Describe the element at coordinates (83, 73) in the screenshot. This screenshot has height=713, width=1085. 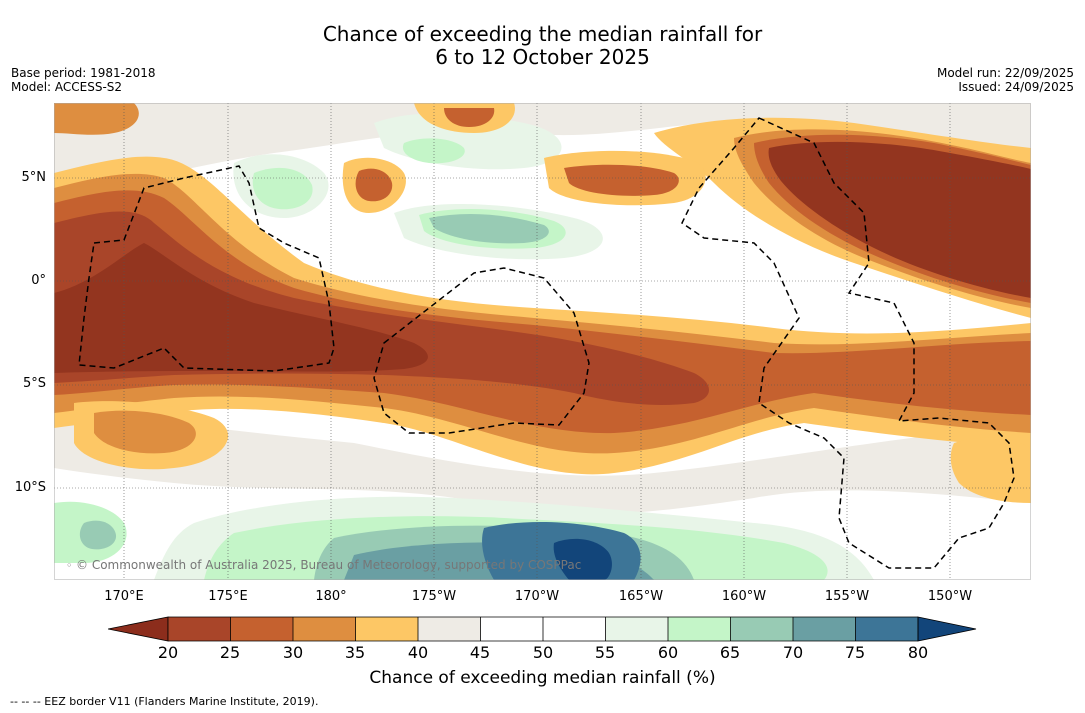
I see `base-period-text: Base period: 1981-2018` at that location.